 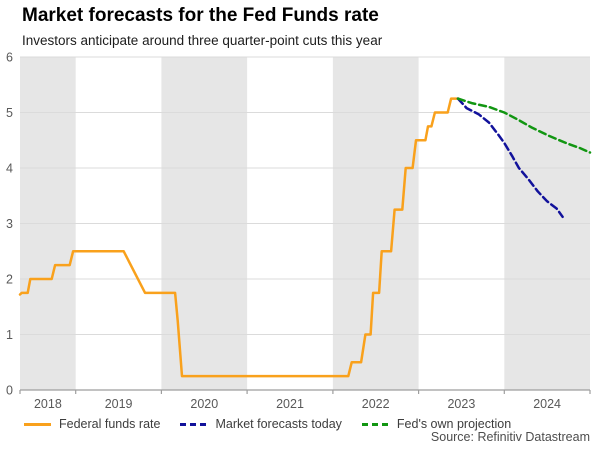 What do you see at coordinates (48, 404) in the screenshot?
I see `x-year-label-2018: 2018` at bounding box center [48, 404].